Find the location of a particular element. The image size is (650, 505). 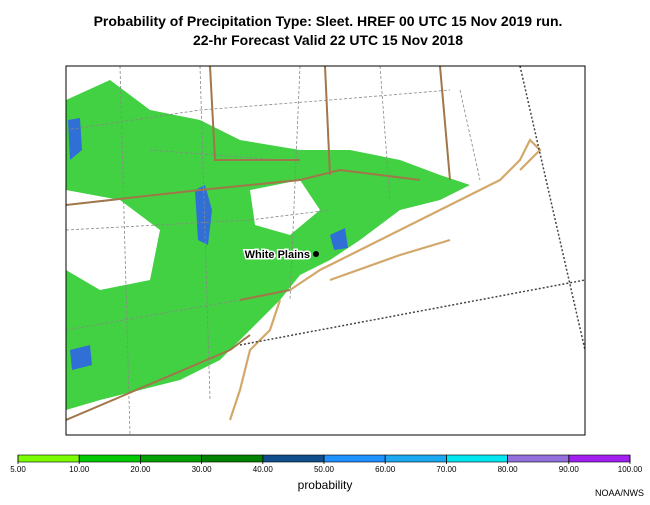

credit: NOAA/NWS is located at coordinates (619, 493).